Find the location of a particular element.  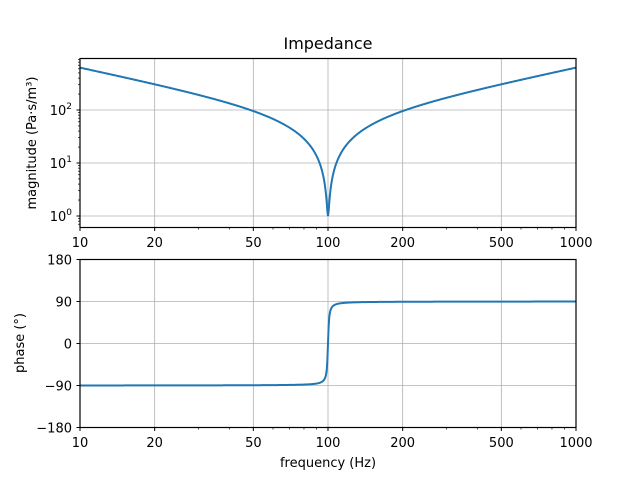

phase-line is located at coordinates (328, 343).